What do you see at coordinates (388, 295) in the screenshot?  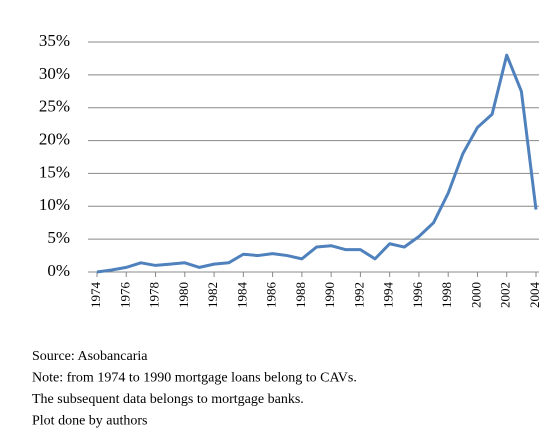 I see `x-tick-label: 1994` at bounding box center [388, 295].